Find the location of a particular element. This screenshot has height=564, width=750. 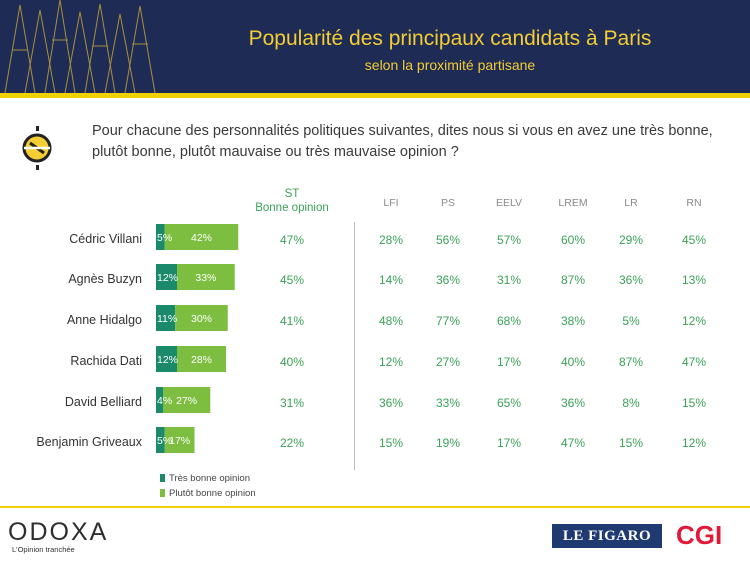

st-value: 22% is located at coordinates (292, 443).